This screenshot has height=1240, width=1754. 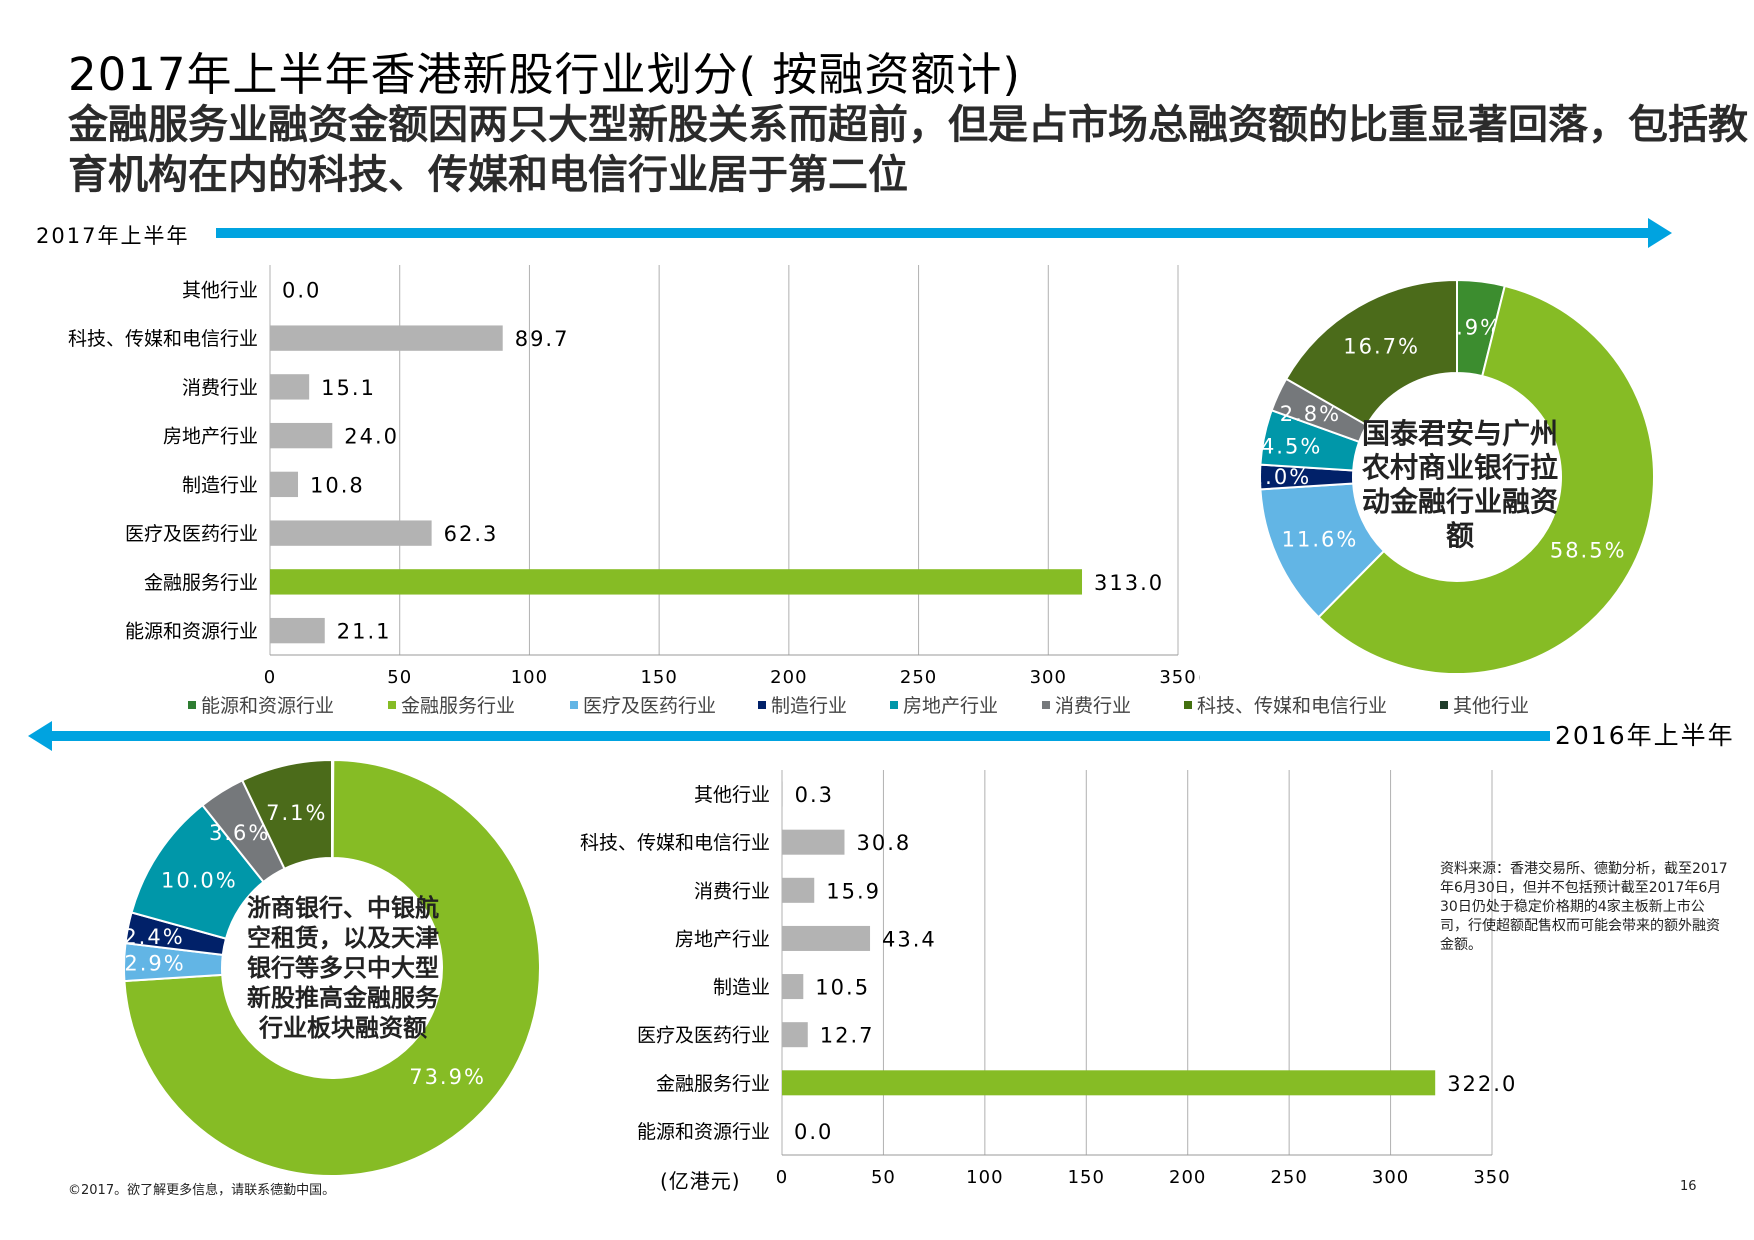 I want to click on data-label: 15.9, so click(x=853, y=891).